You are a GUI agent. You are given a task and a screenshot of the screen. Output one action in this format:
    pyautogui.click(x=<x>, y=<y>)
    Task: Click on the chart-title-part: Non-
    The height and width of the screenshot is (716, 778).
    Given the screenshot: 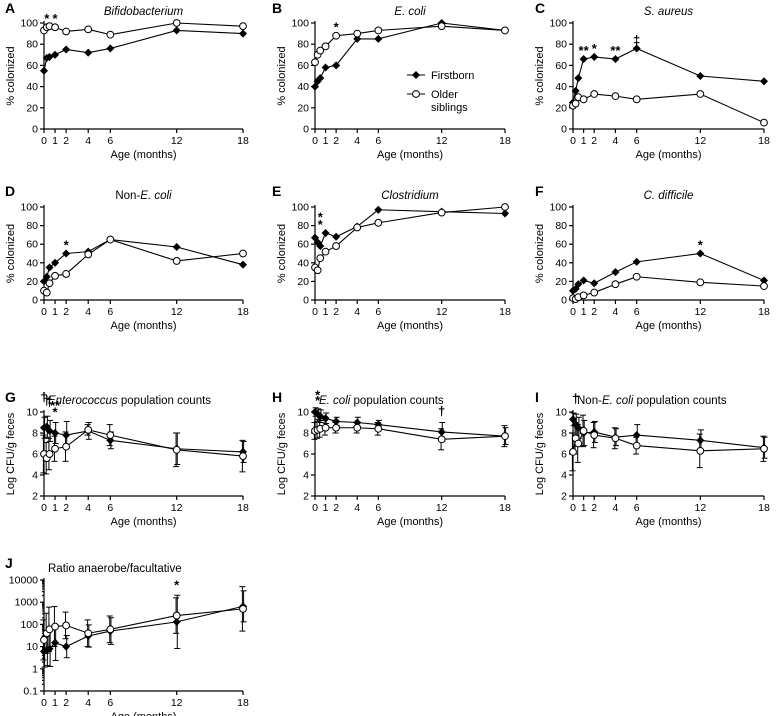 What is the action you would take?
    pyautogui.click(x=589, y=401)
    